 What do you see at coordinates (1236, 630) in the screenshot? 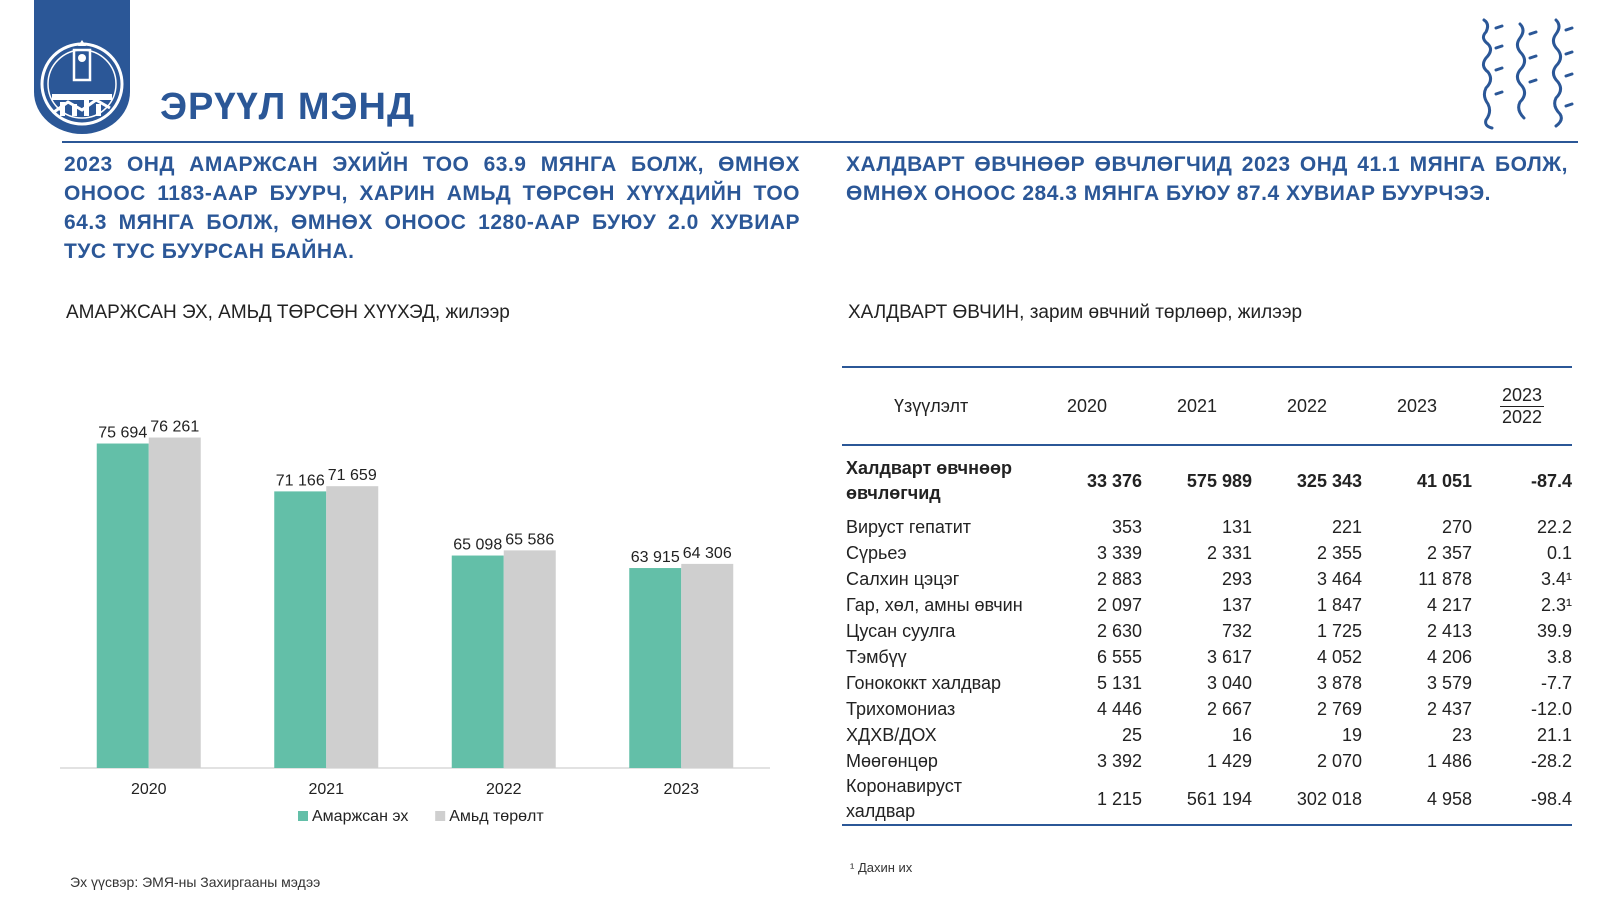
I see `row-value: 732` at bounding box center [1236, 630].